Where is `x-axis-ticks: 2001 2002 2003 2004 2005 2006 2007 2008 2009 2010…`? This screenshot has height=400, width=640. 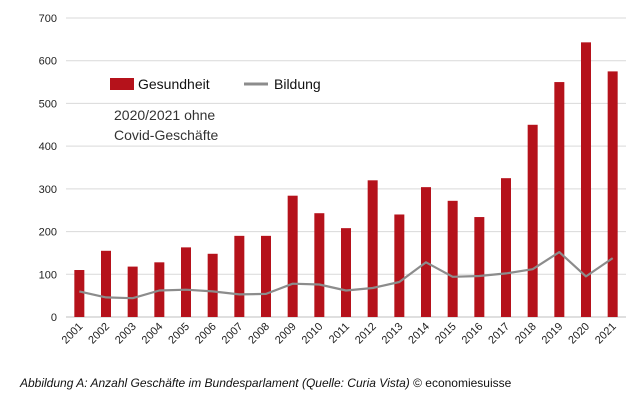
x-axis-ticks: 2001 2002 2003 2004 2005 2006 2007 2008 2009 2010… is located at coordinates (339, 334).